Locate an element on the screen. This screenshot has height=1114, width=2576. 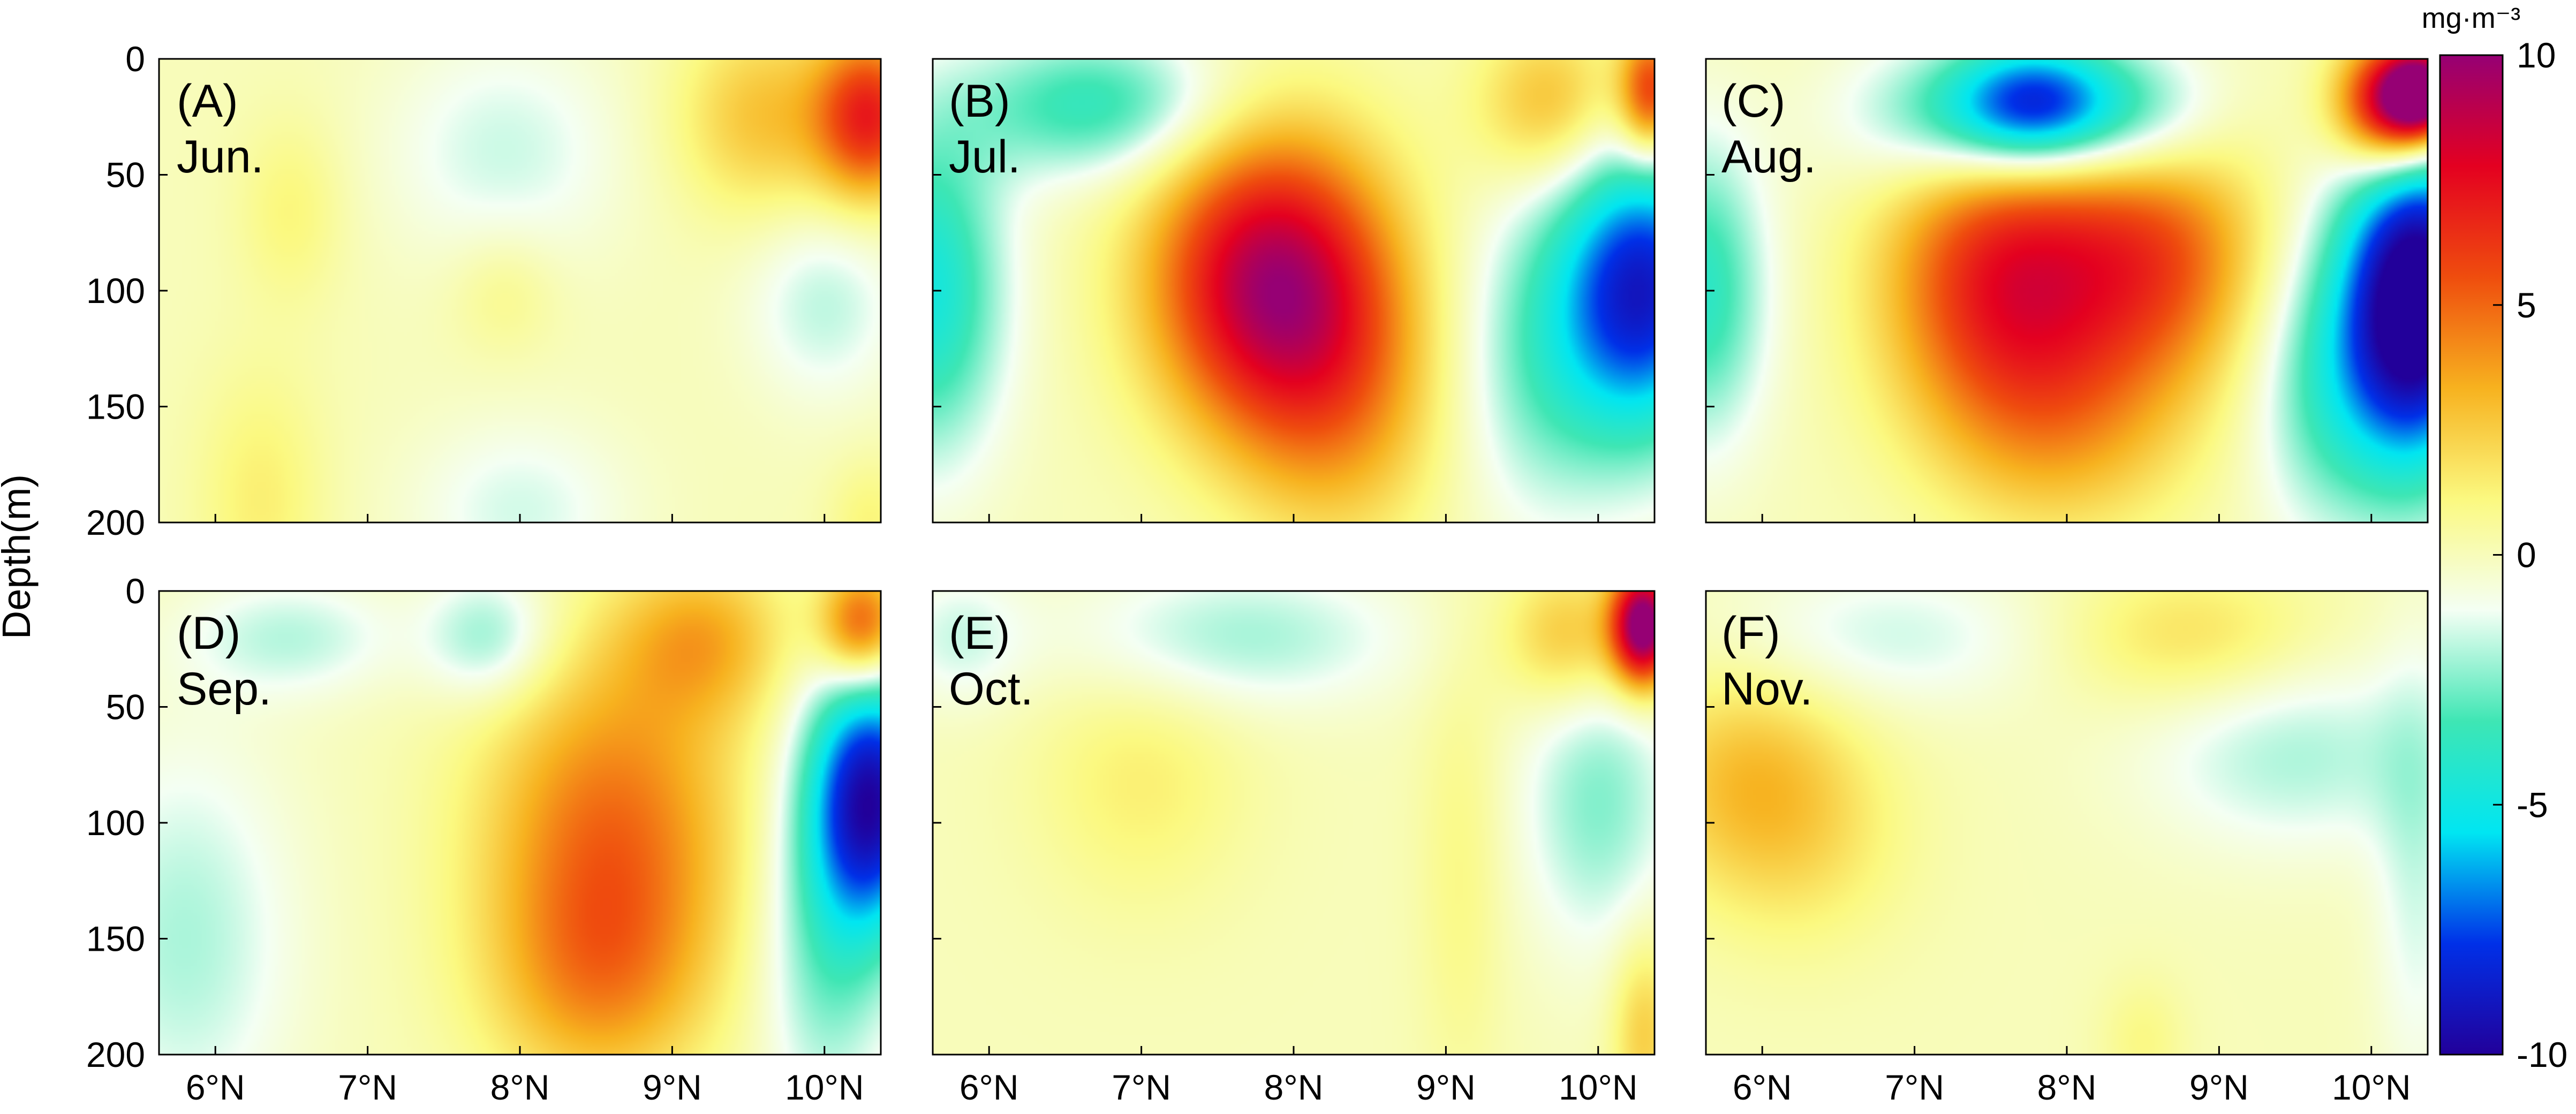
panel-b-y-ticks is located at coordinates (937, 291).